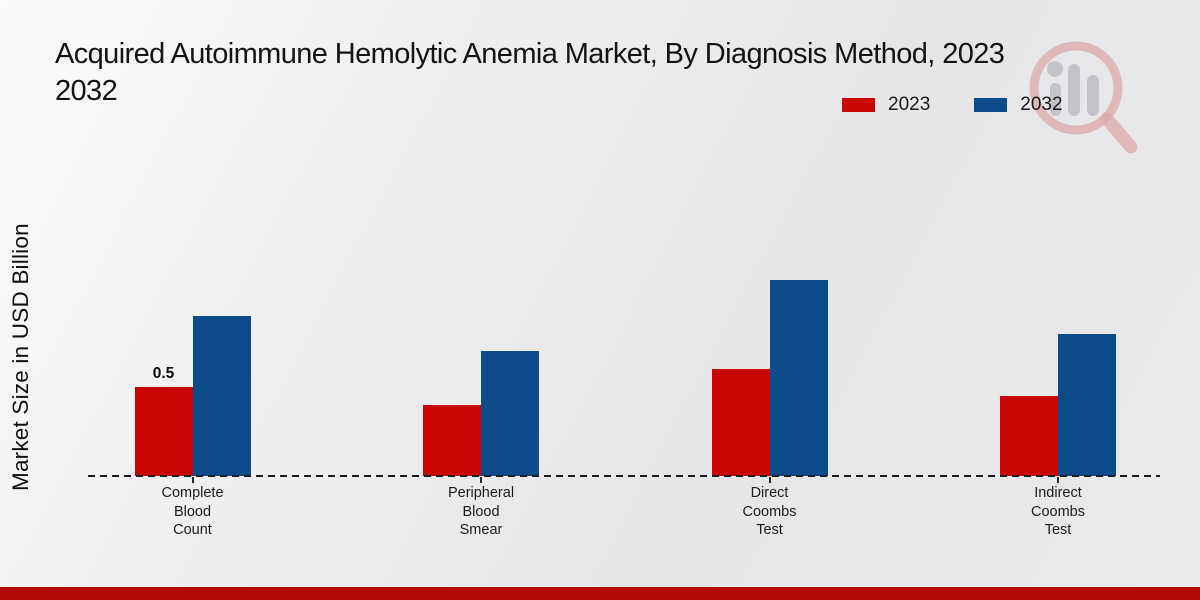  Describe the element at coordinates (769, 493) in the screenshot. I see `category-label-line: Direct` at that location.